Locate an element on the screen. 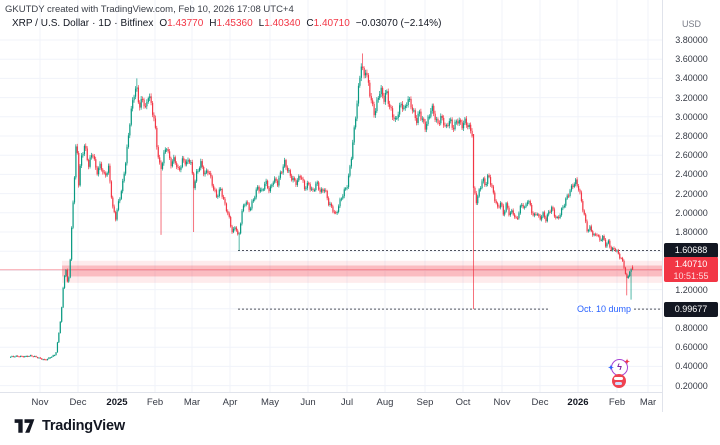  time-tick: 2025 is located at coordinates (117, 402).